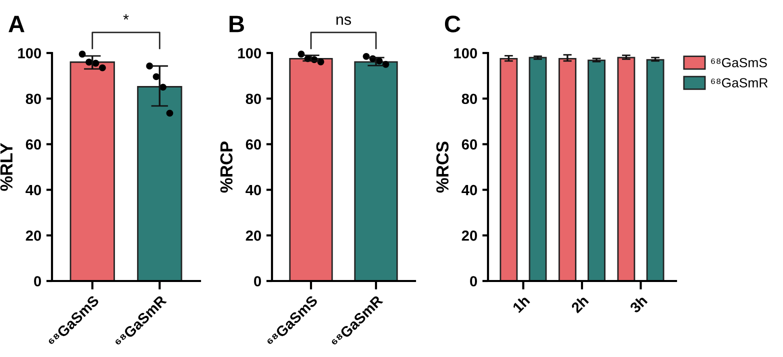  What do you see at coordinates (344, 20) in the screenshot?
I see `text: ns` at bounding box center [344, 20].